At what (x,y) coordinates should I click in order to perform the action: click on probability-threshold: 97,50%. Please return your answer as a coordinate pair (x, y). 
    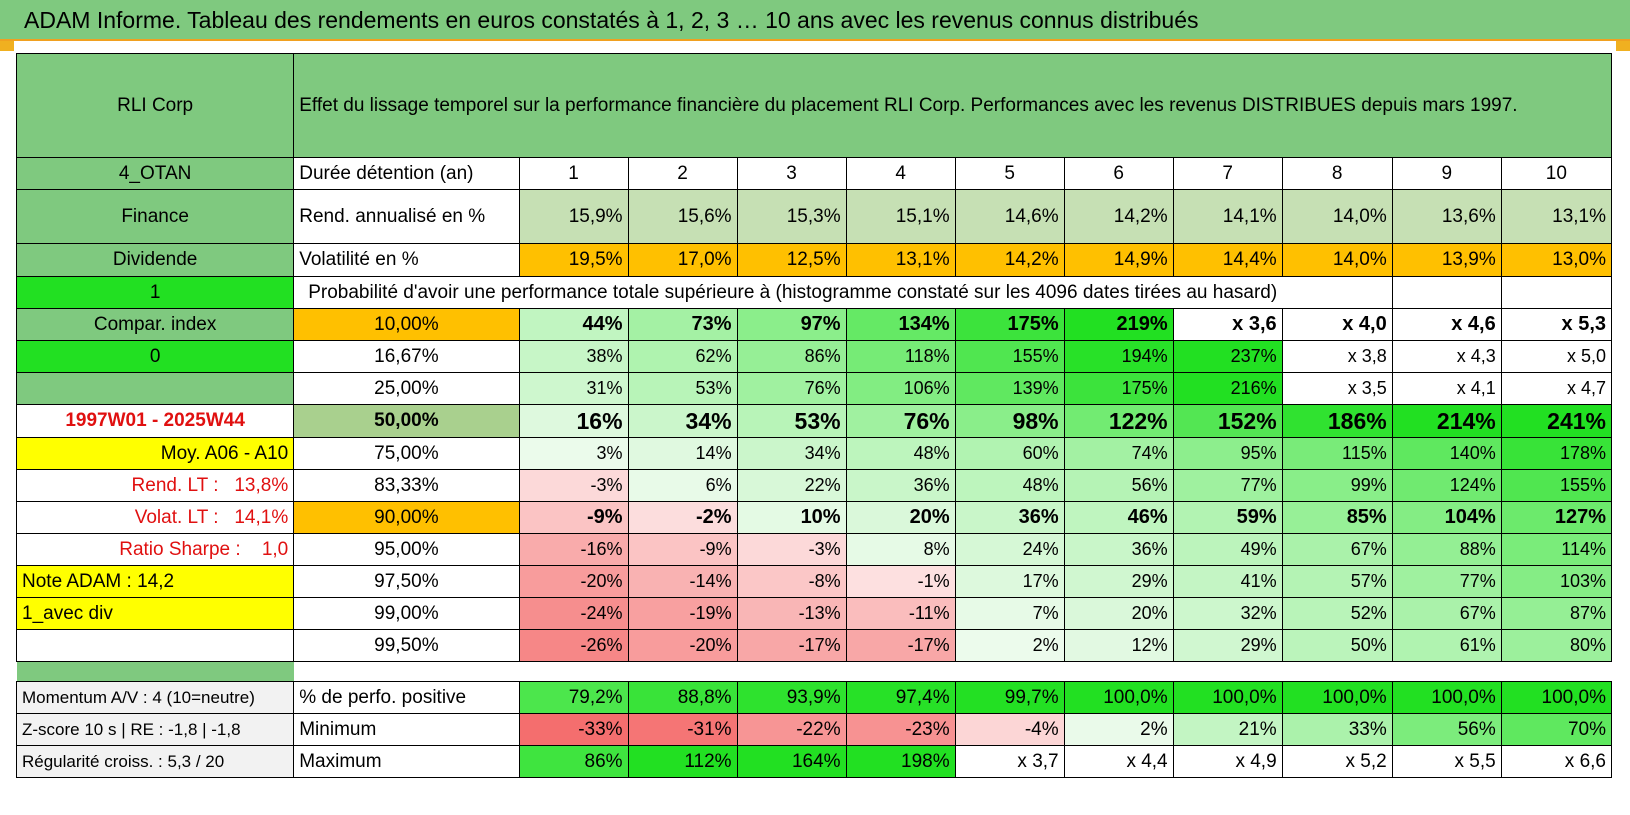
    Looking at the image, I should click on (406, 581).